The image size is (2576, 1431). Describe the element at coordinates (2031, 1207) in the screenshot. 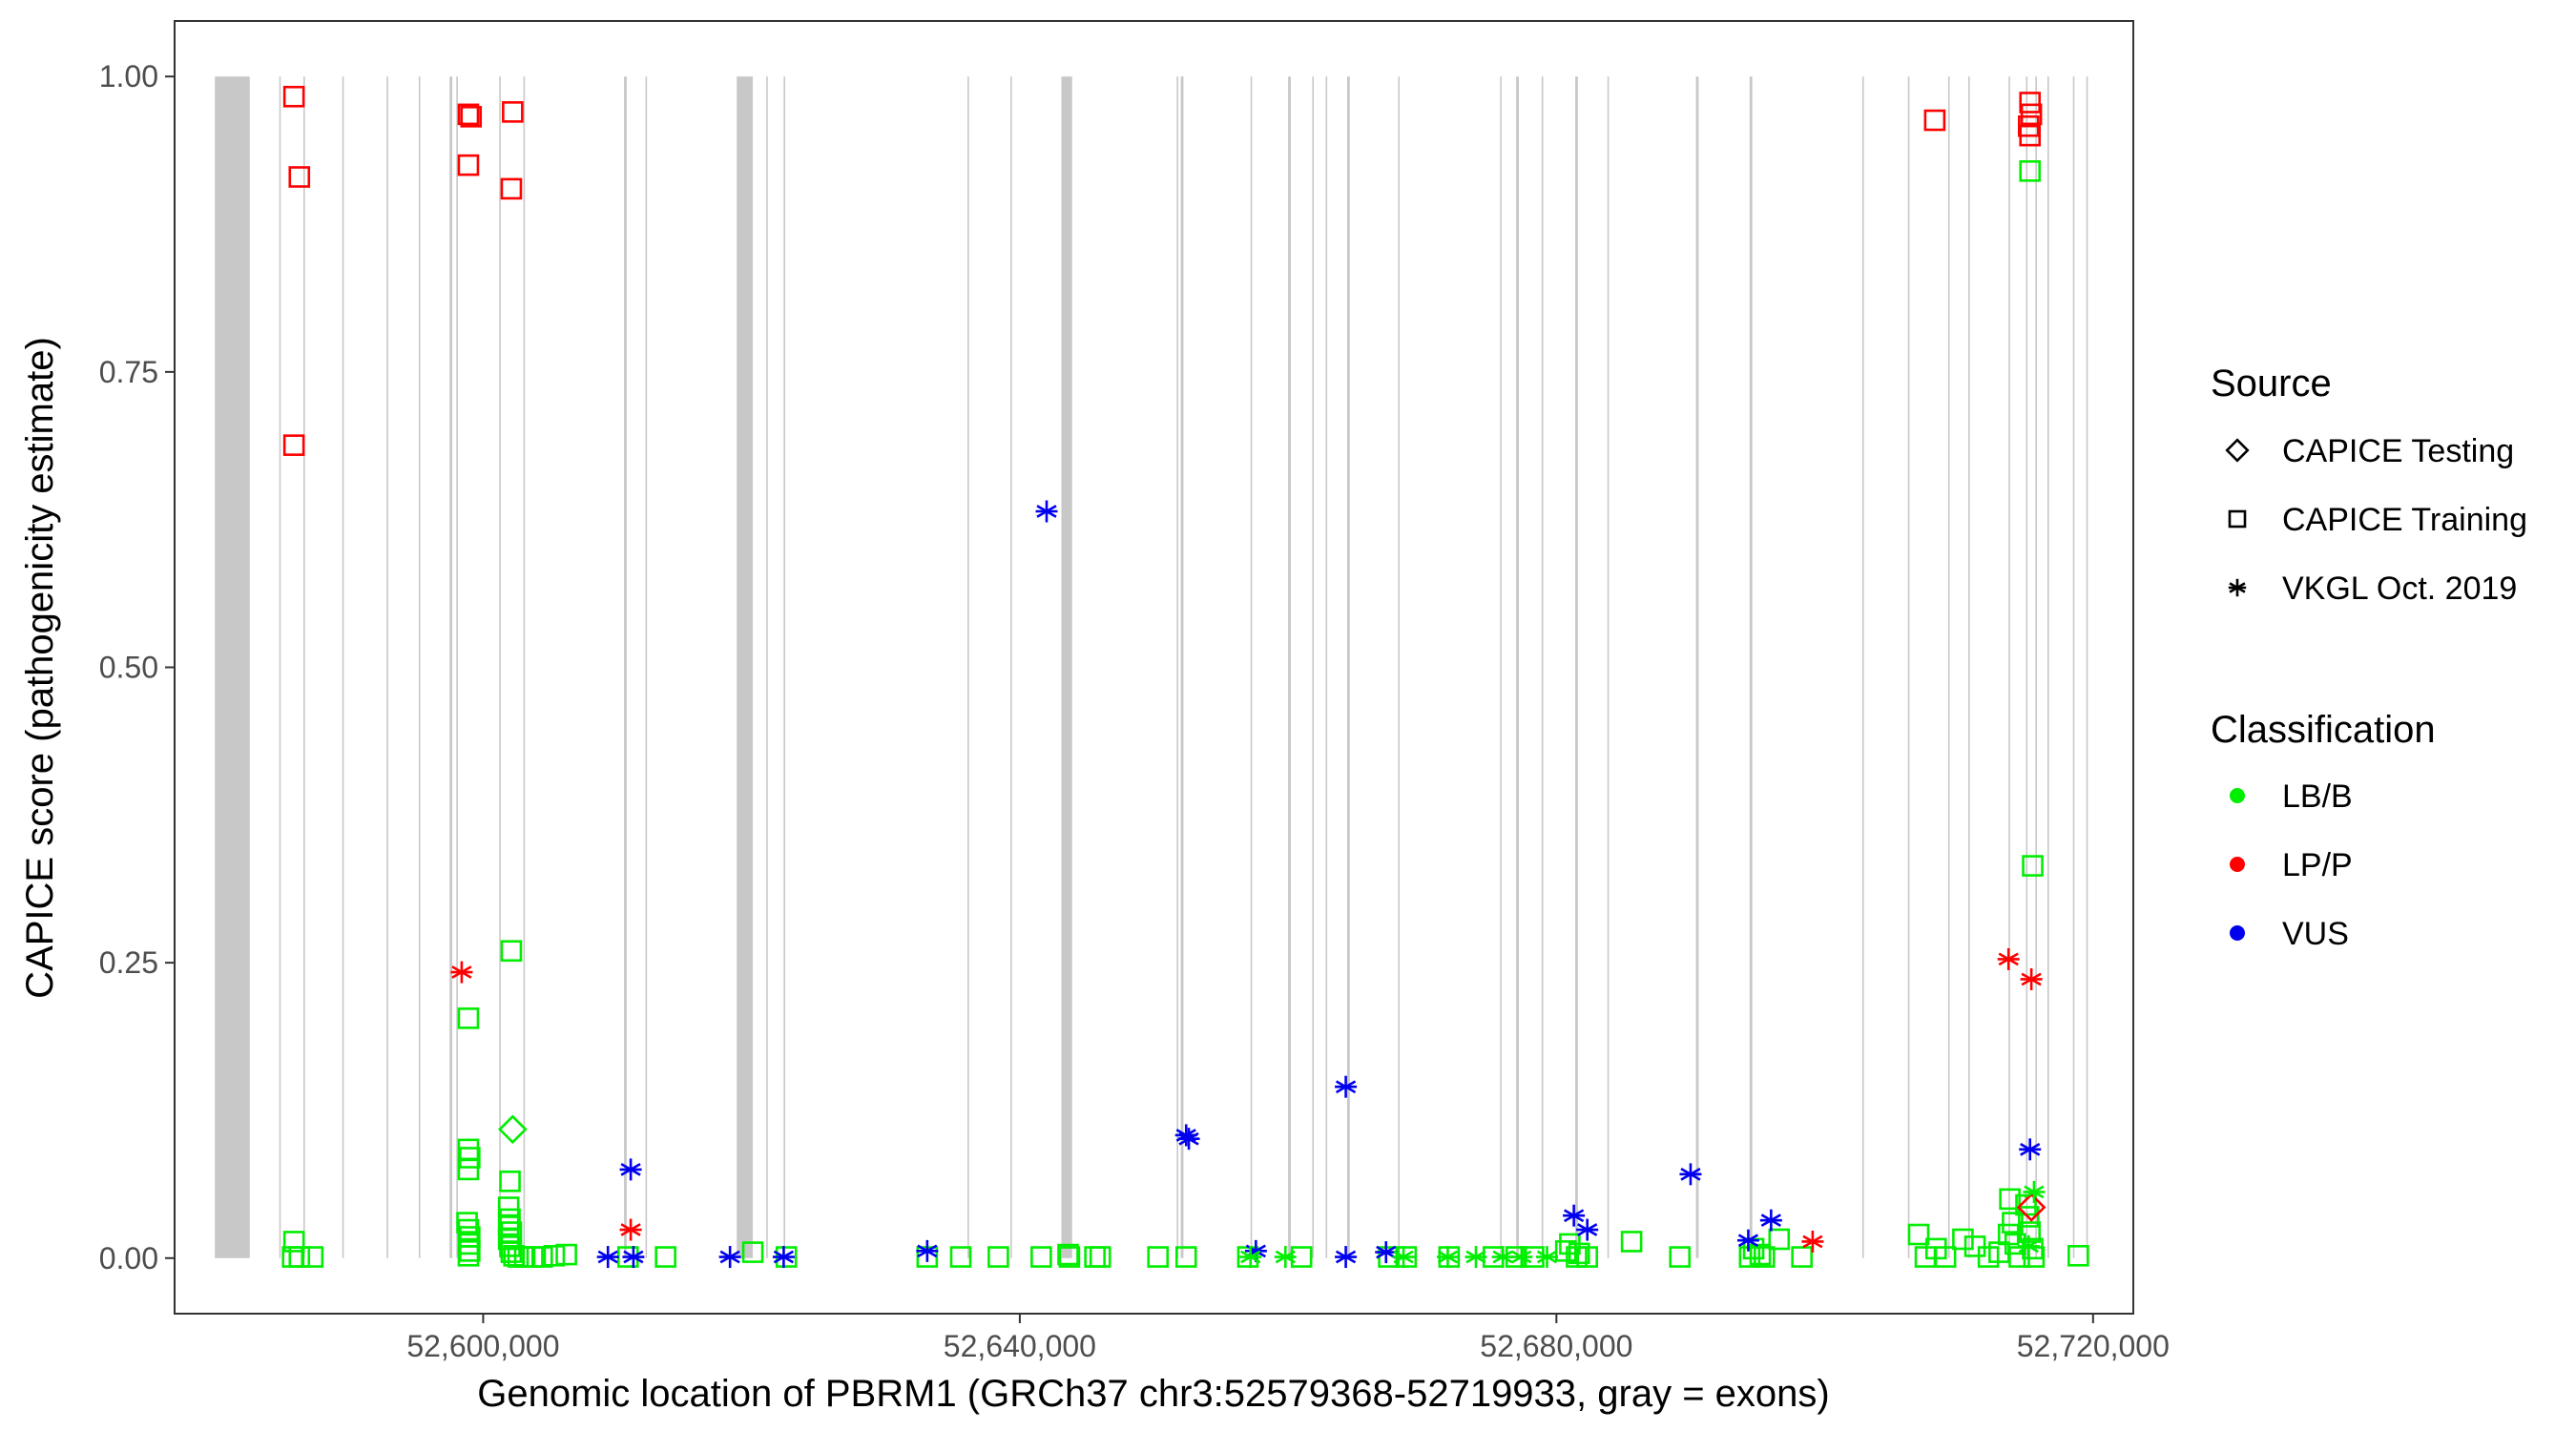

I see `point-diamond-lpp` at that location.